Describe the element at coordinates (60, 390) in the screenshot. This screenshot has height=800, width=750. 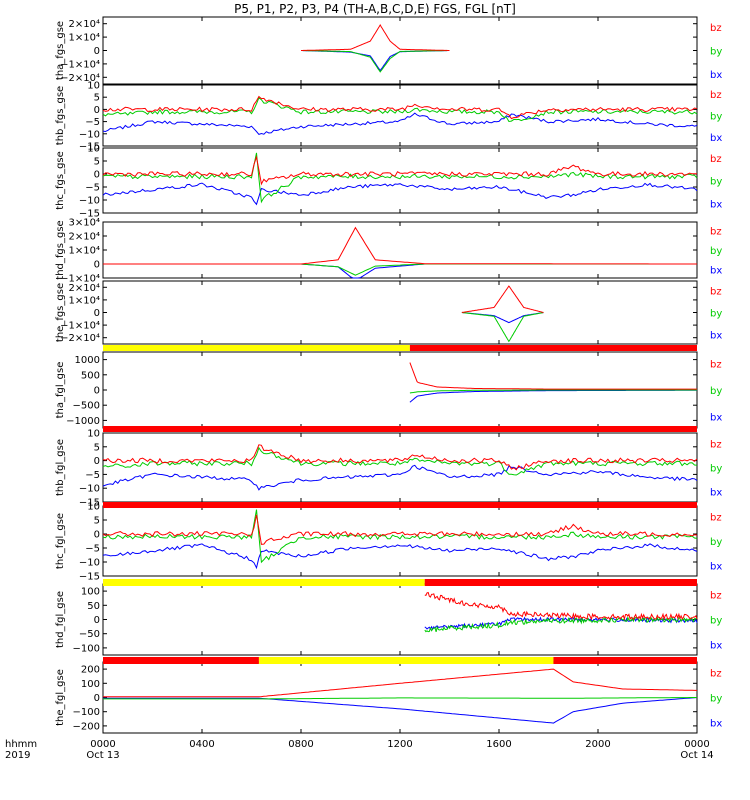
I see `y-axis-label: tha_fgl_gse` at that location.